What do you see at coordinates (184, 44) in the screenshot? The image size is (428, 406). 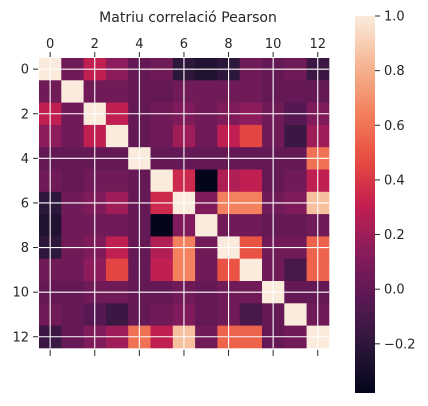 I see `x-tick-label: 6` at bounding box center [184, 44].